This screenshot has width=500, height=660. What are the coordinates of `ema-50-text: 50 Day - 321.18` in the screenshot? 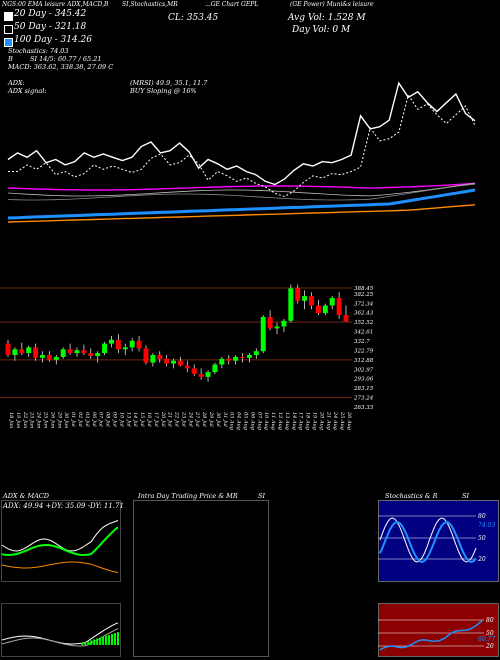 It's located at (50, 27).